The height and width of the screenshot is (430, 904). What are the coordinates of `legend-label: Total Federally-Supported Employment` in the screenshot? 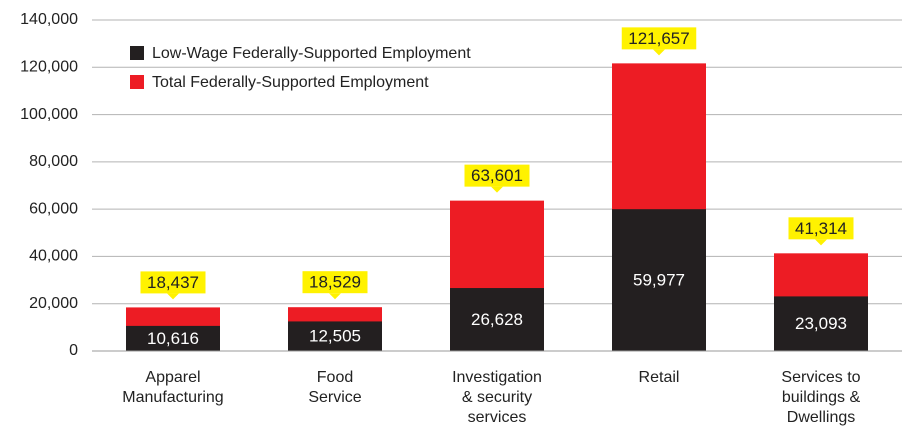 It's located at (290, 82).